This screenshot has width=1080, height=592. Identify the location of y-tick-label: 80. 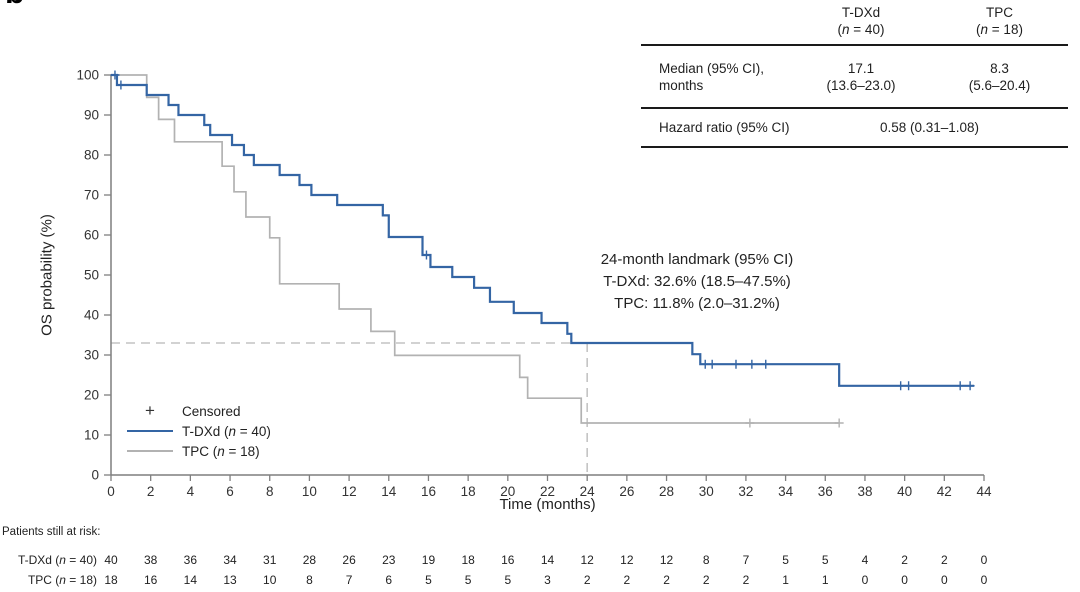
(91, 155).